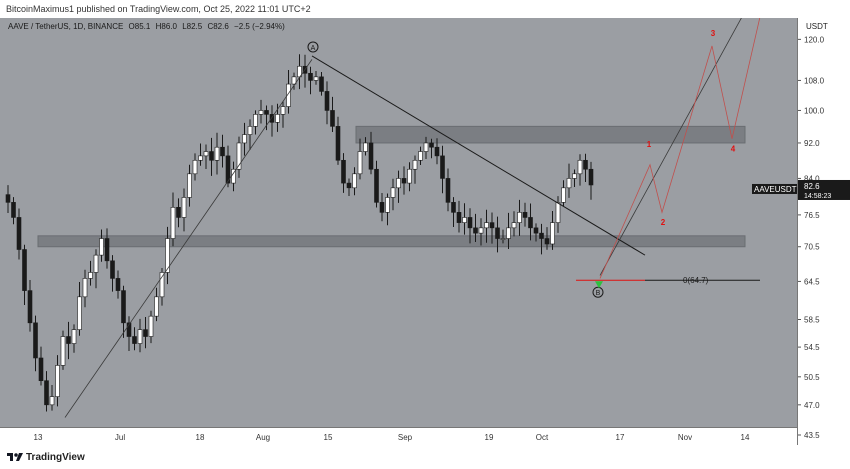 The image size is (850, 469). What do you see at coordinates (550, 134) in the screenshot?
I see `resistance-zone` at bounding box center [550, 134].